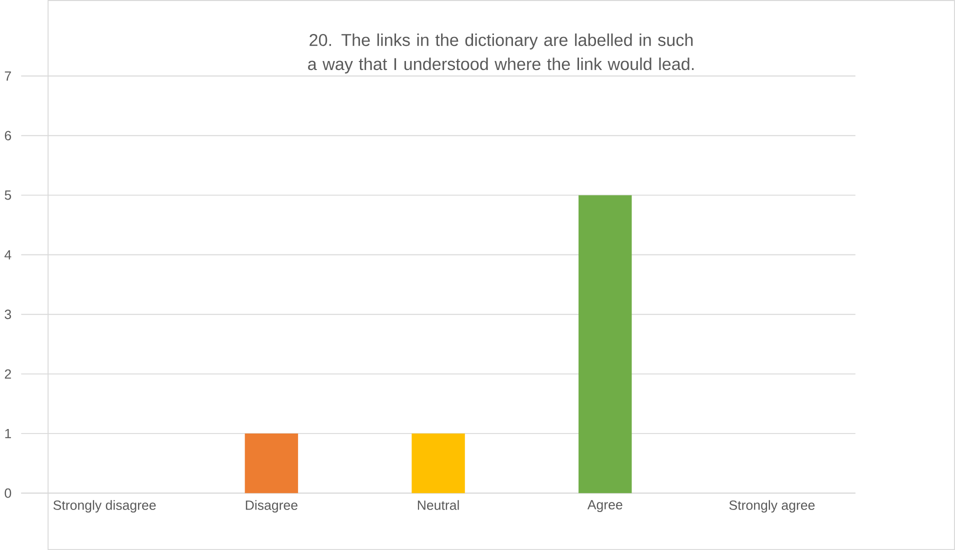 The height and width of the screenshot is (550, 955). I want to click on y-tick-label: 5, so click(8, 195).